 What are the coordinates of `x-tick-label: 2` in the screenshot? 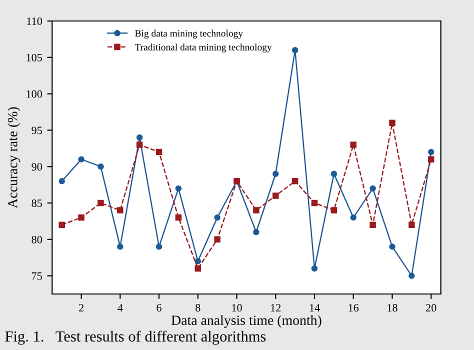 It's located at (81, 308).